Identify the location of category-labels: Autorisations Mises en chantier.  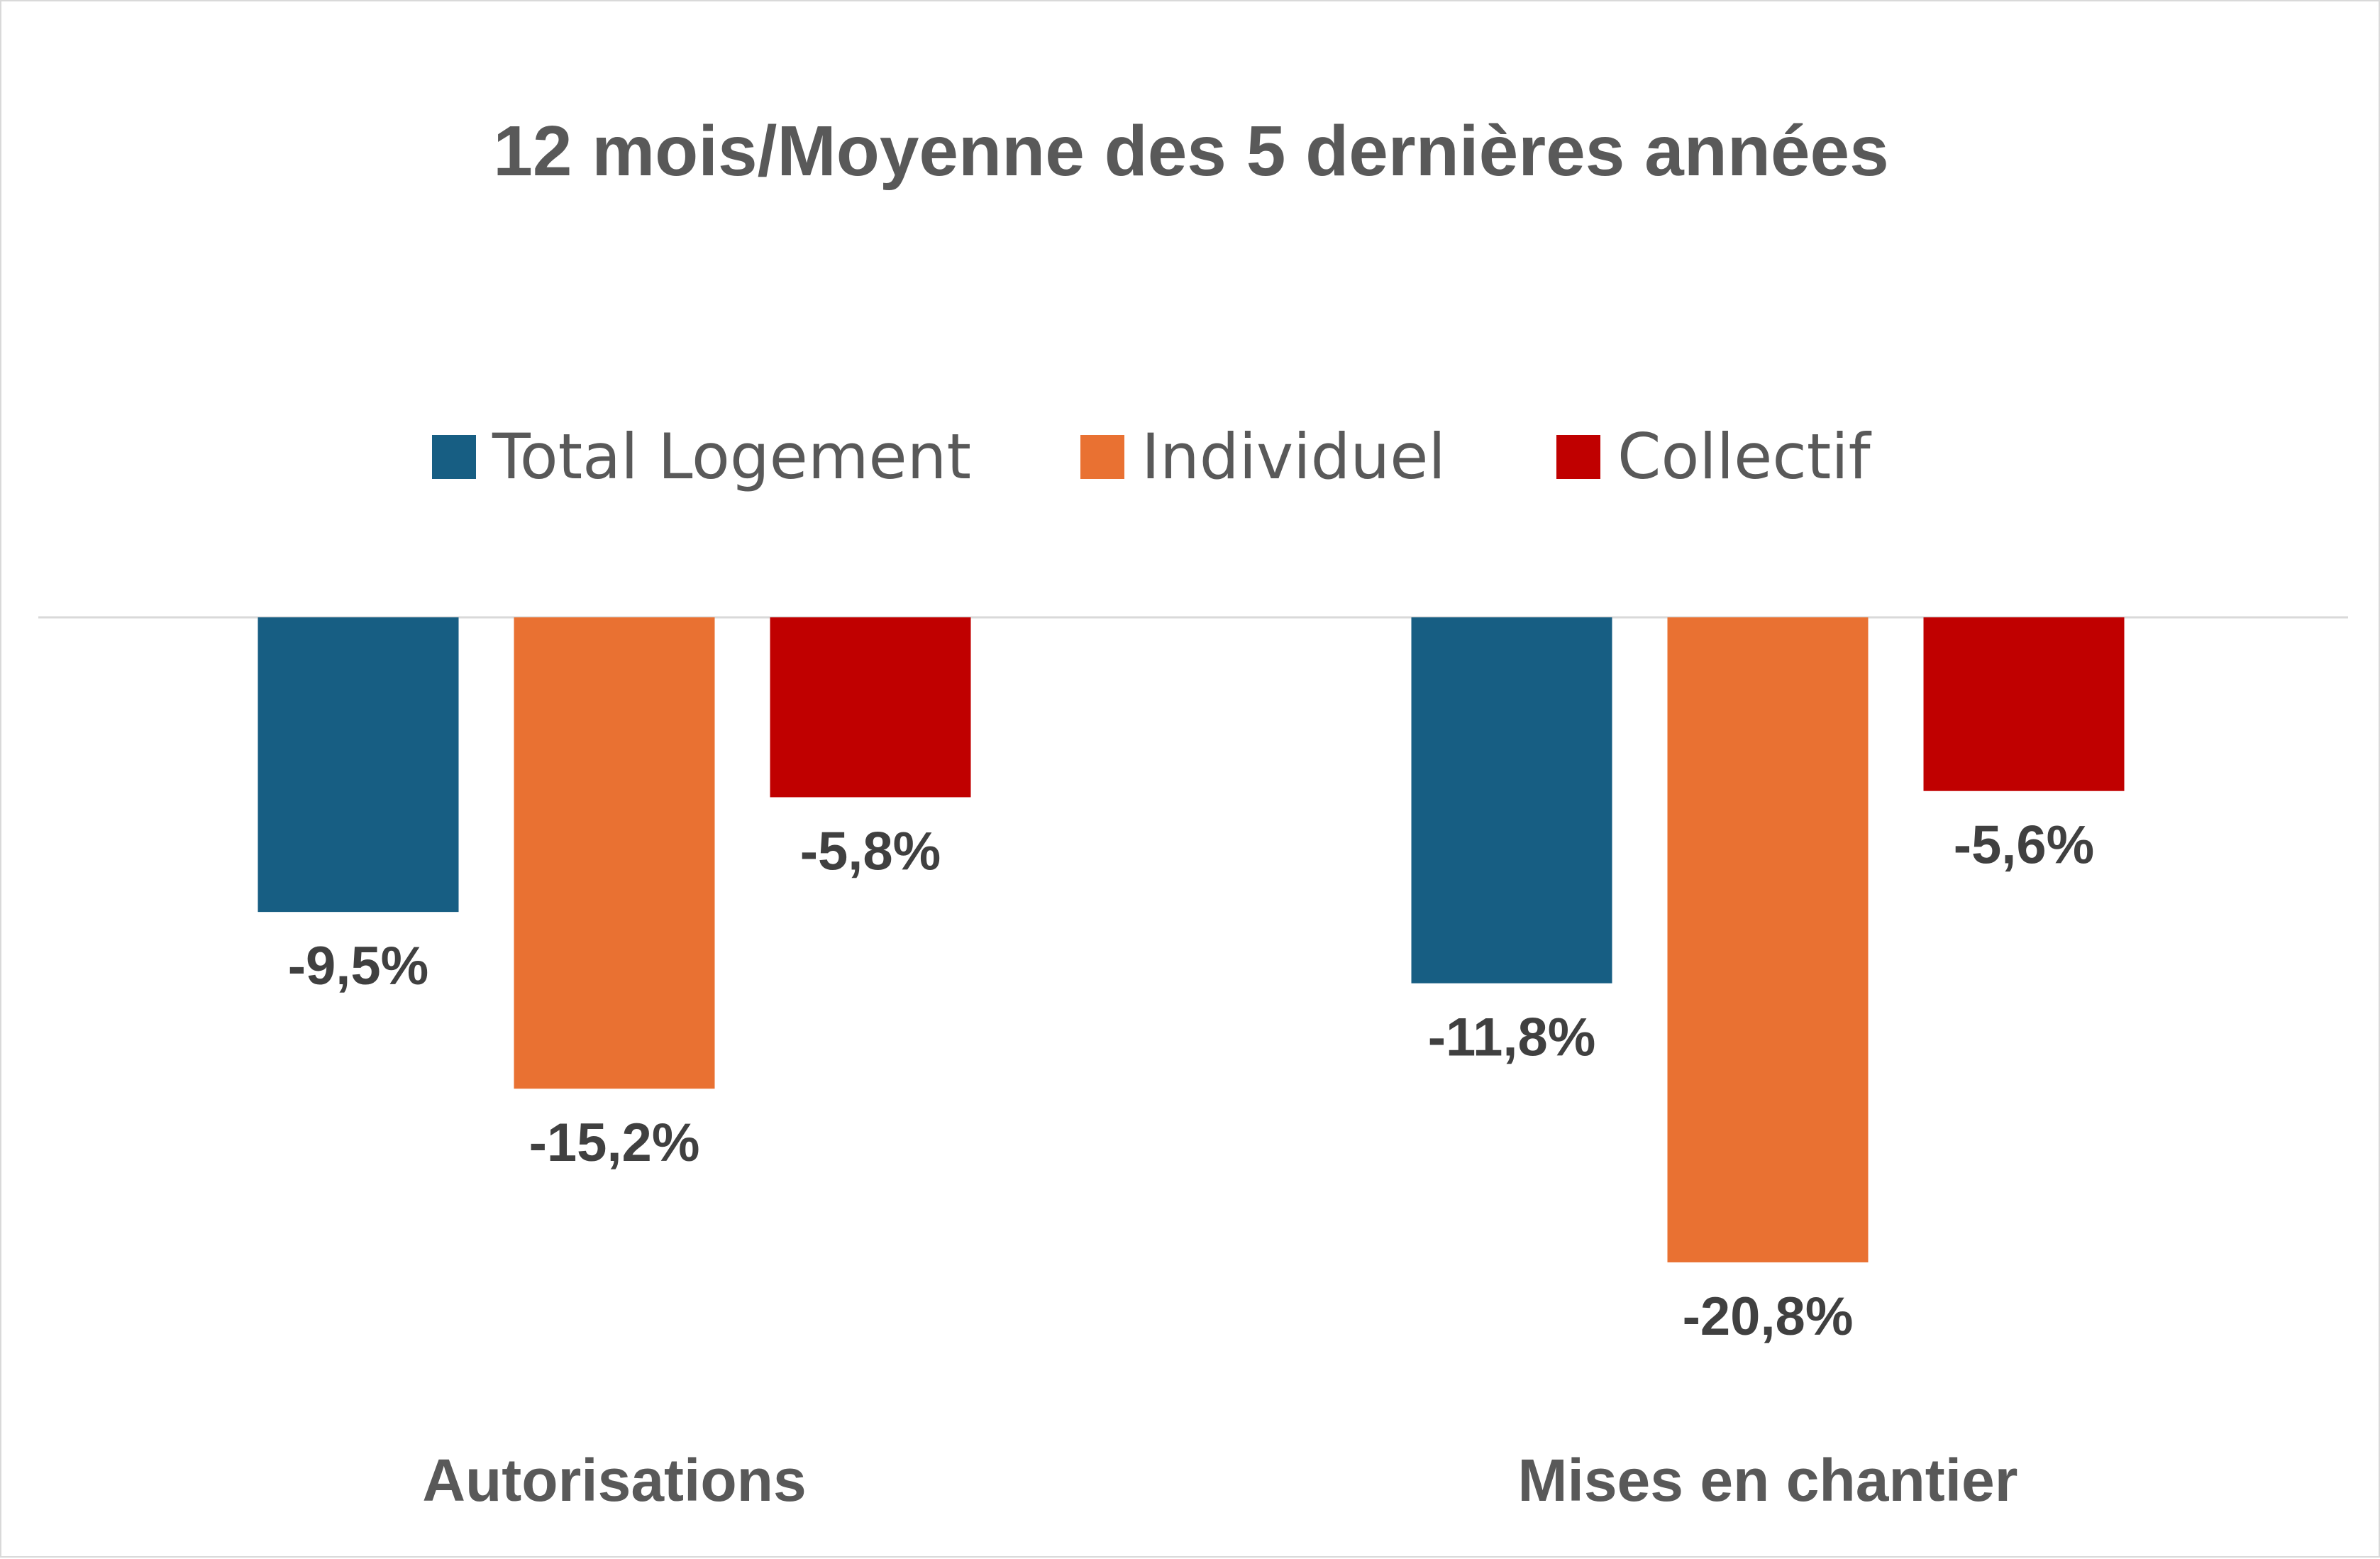
(1220, 1480).